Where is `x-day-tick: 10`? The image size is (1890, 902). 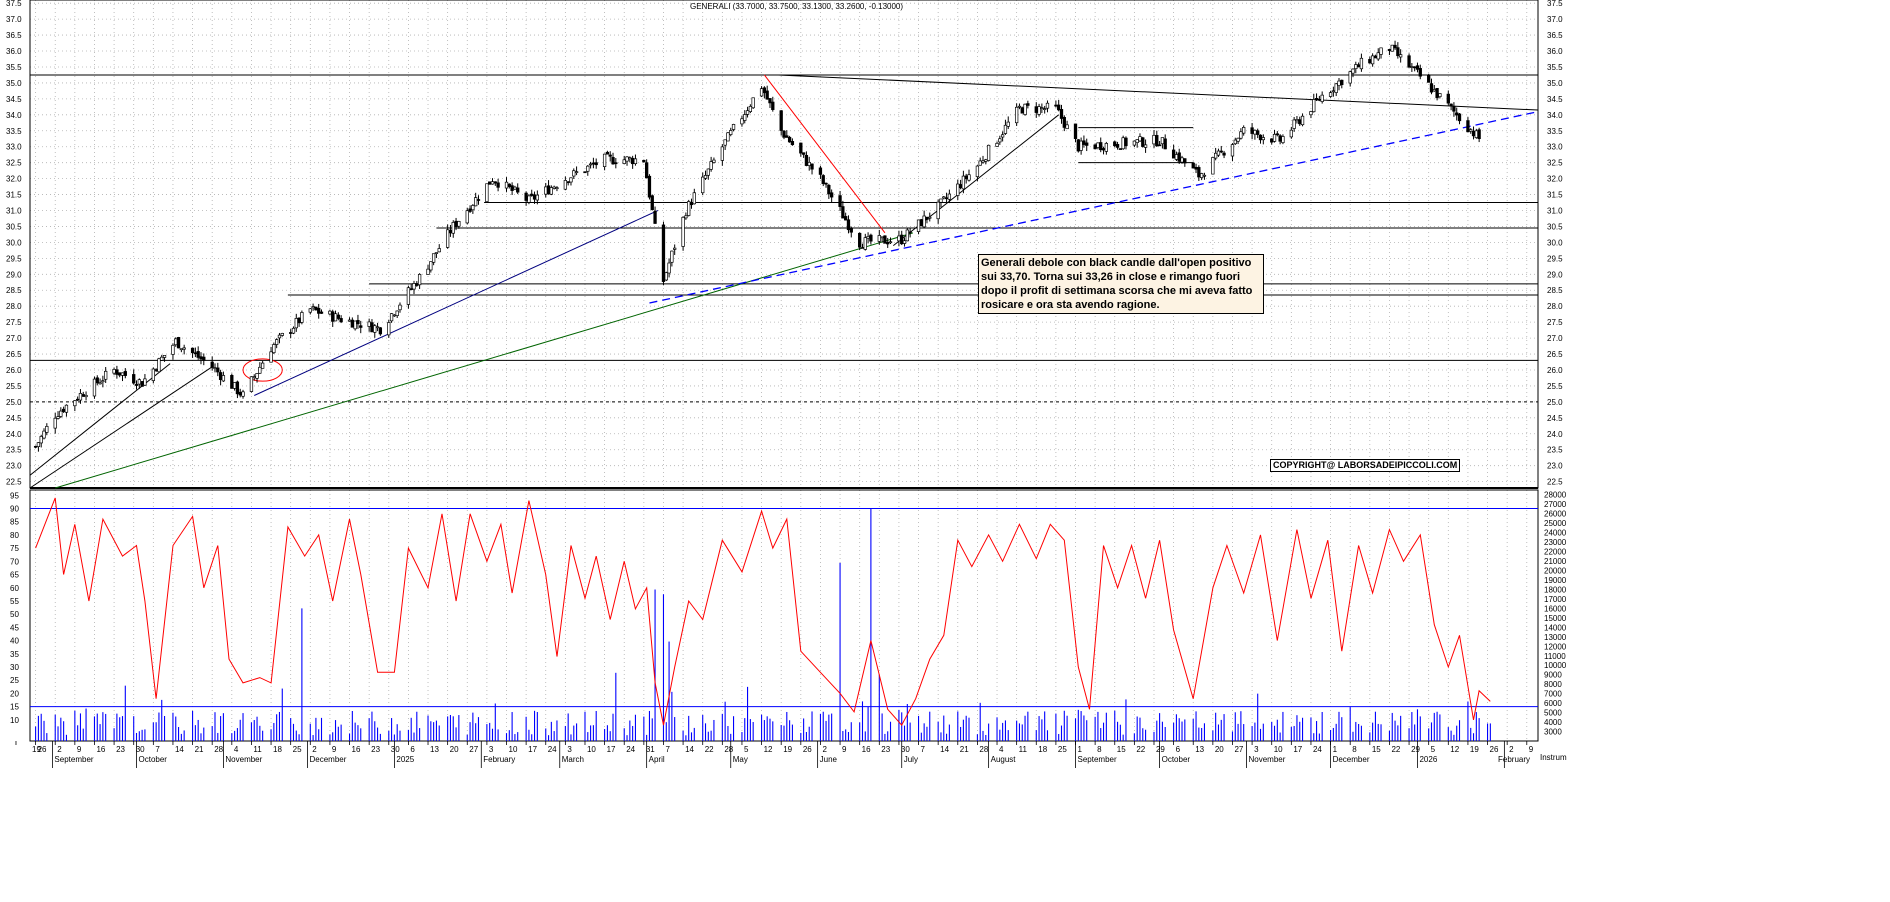
x-day-tick: 10 is located at coordinates (1278, 749).